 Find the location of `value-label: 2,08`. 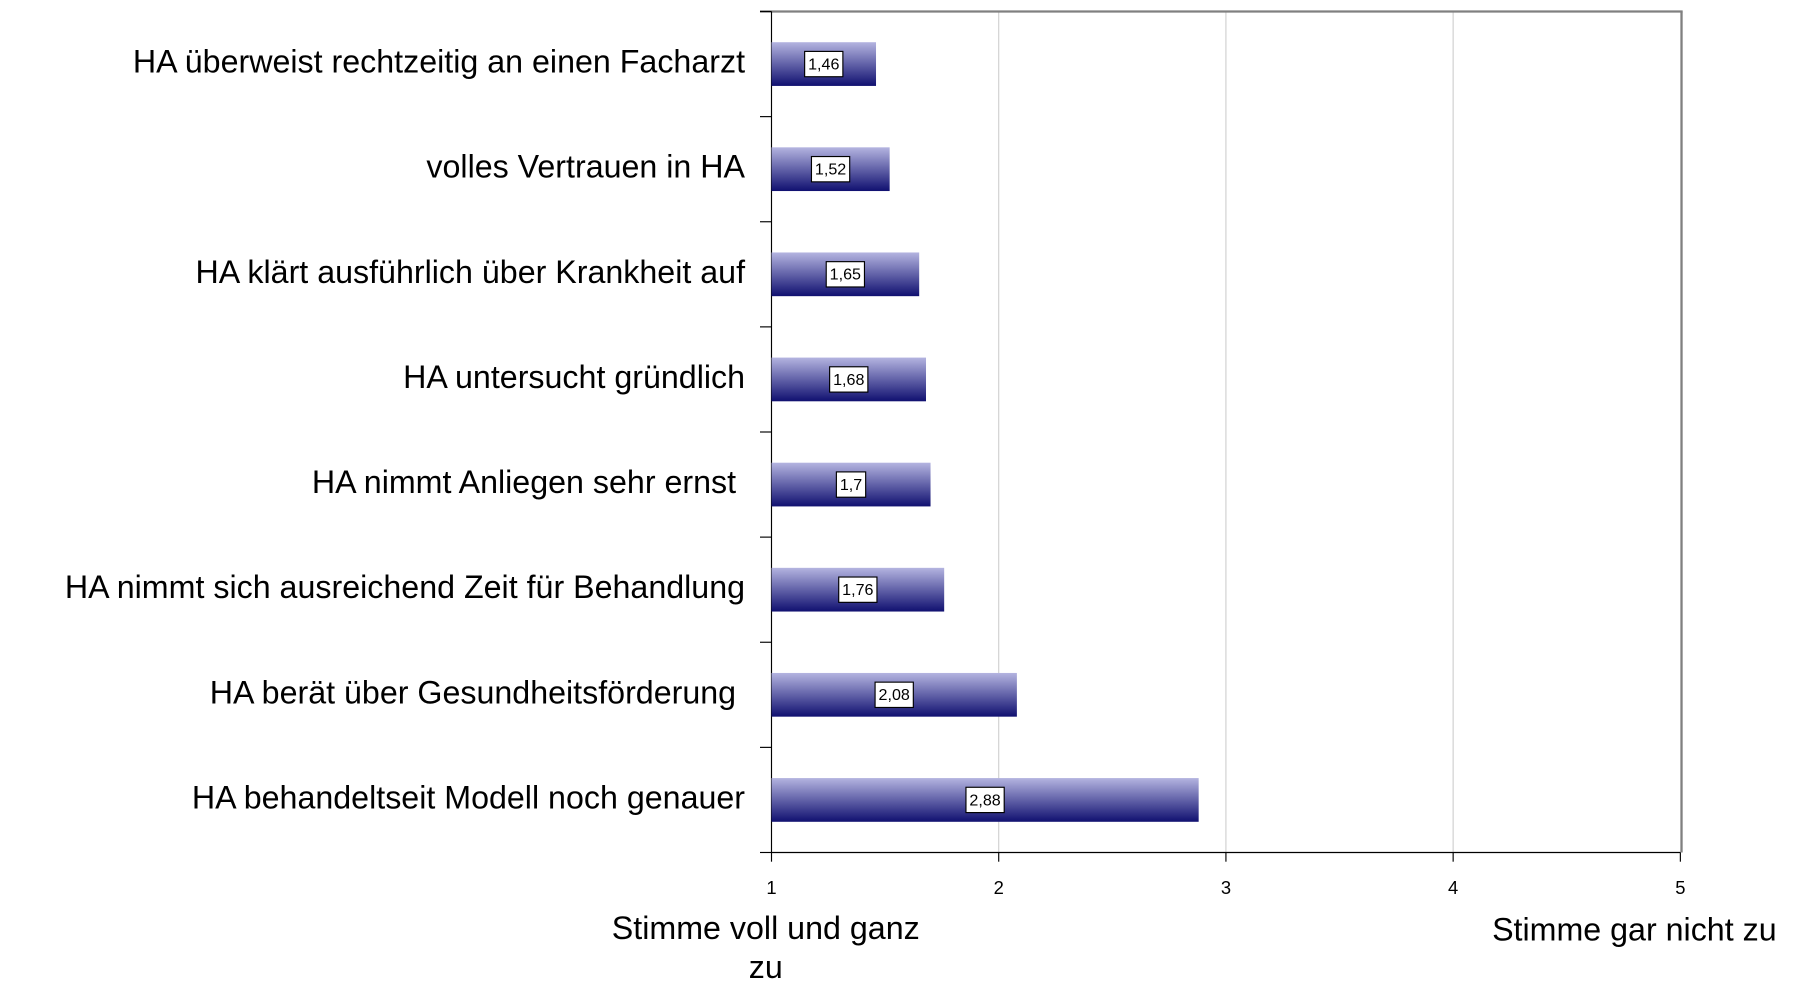

value-label: 2,08 is located at coordinates (894, 695).